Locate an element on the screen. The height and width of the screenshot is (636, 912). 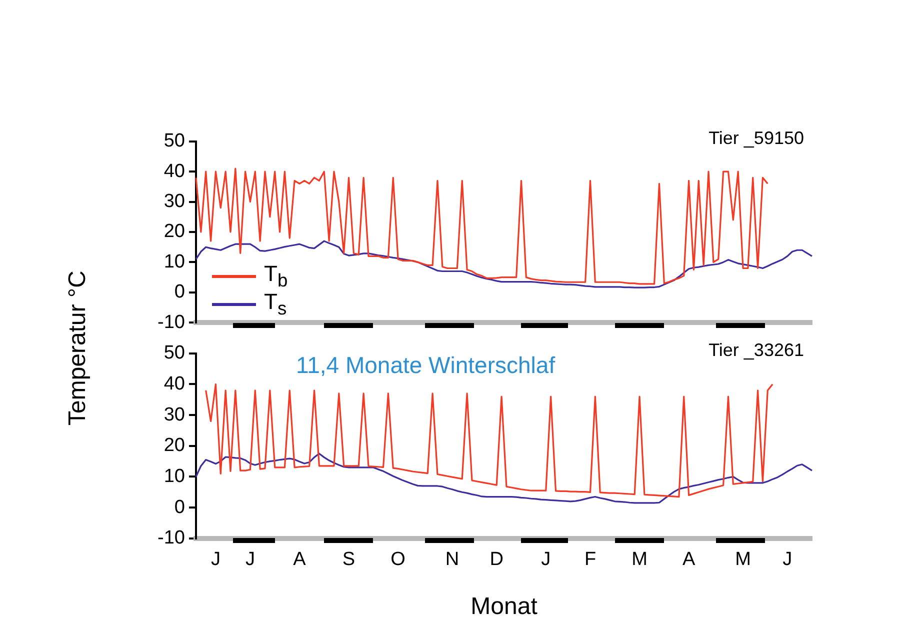
y-axis-title: Temperatur °C is located at coordinates (78, 348).